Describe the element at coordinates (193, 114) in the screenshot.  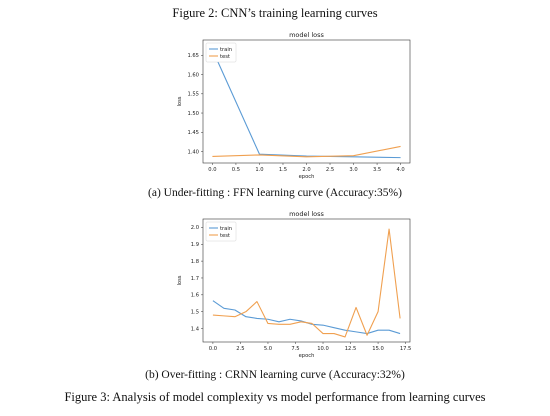
I see `y-tick-label: 1.50` at that location.